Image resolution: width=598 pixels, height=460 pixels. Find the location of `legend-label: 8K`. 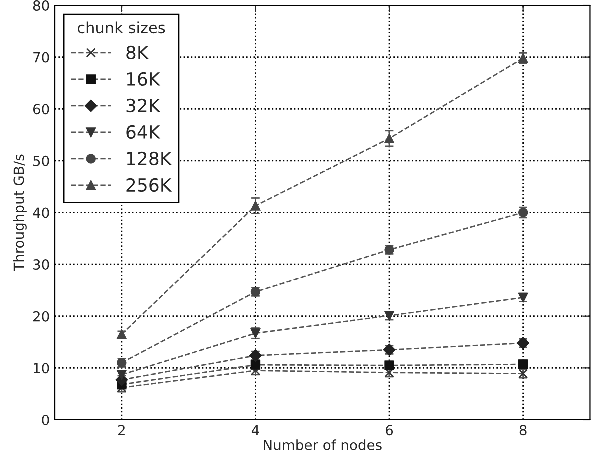

legend-label: 8K is located at coordinates (138, 53).